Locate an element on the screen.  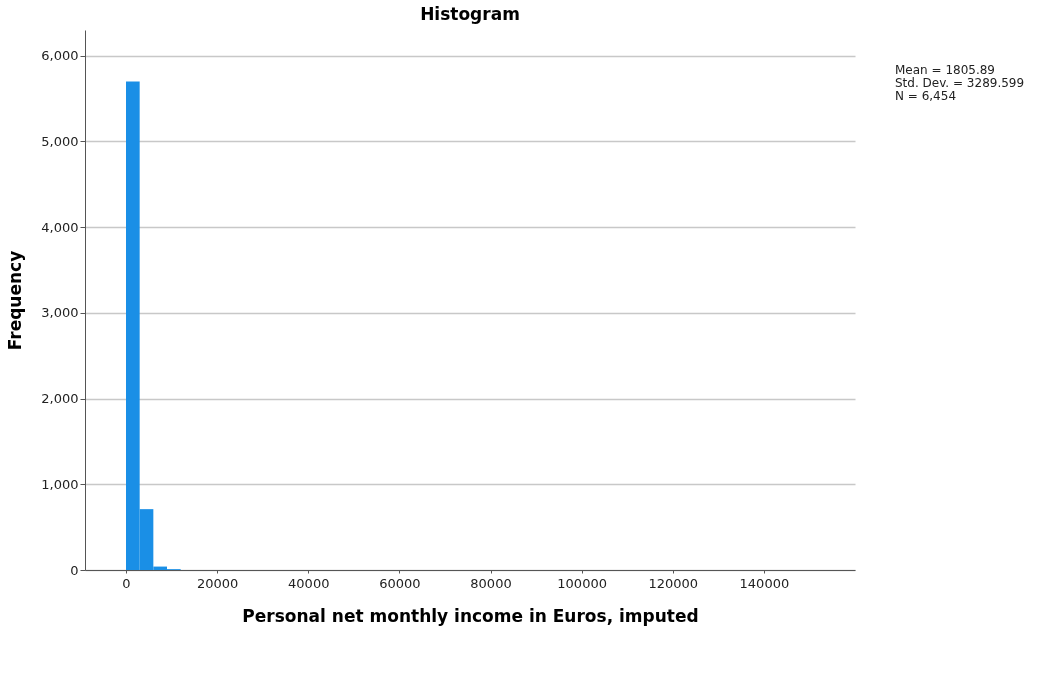
x-tick-label: 80000 is located at coordinates (491, 583).